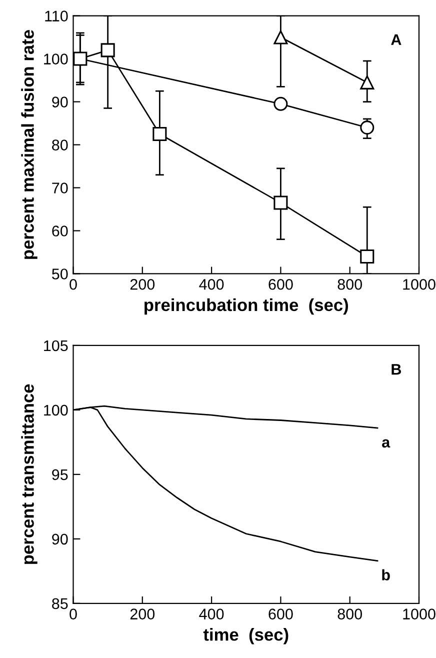 This screenshot has width=436, height=658. What do you see at coordinates (29, 474) in the screenshot?
I see `y-axis-title: percent transmittance` at bounding box center [29, 474].